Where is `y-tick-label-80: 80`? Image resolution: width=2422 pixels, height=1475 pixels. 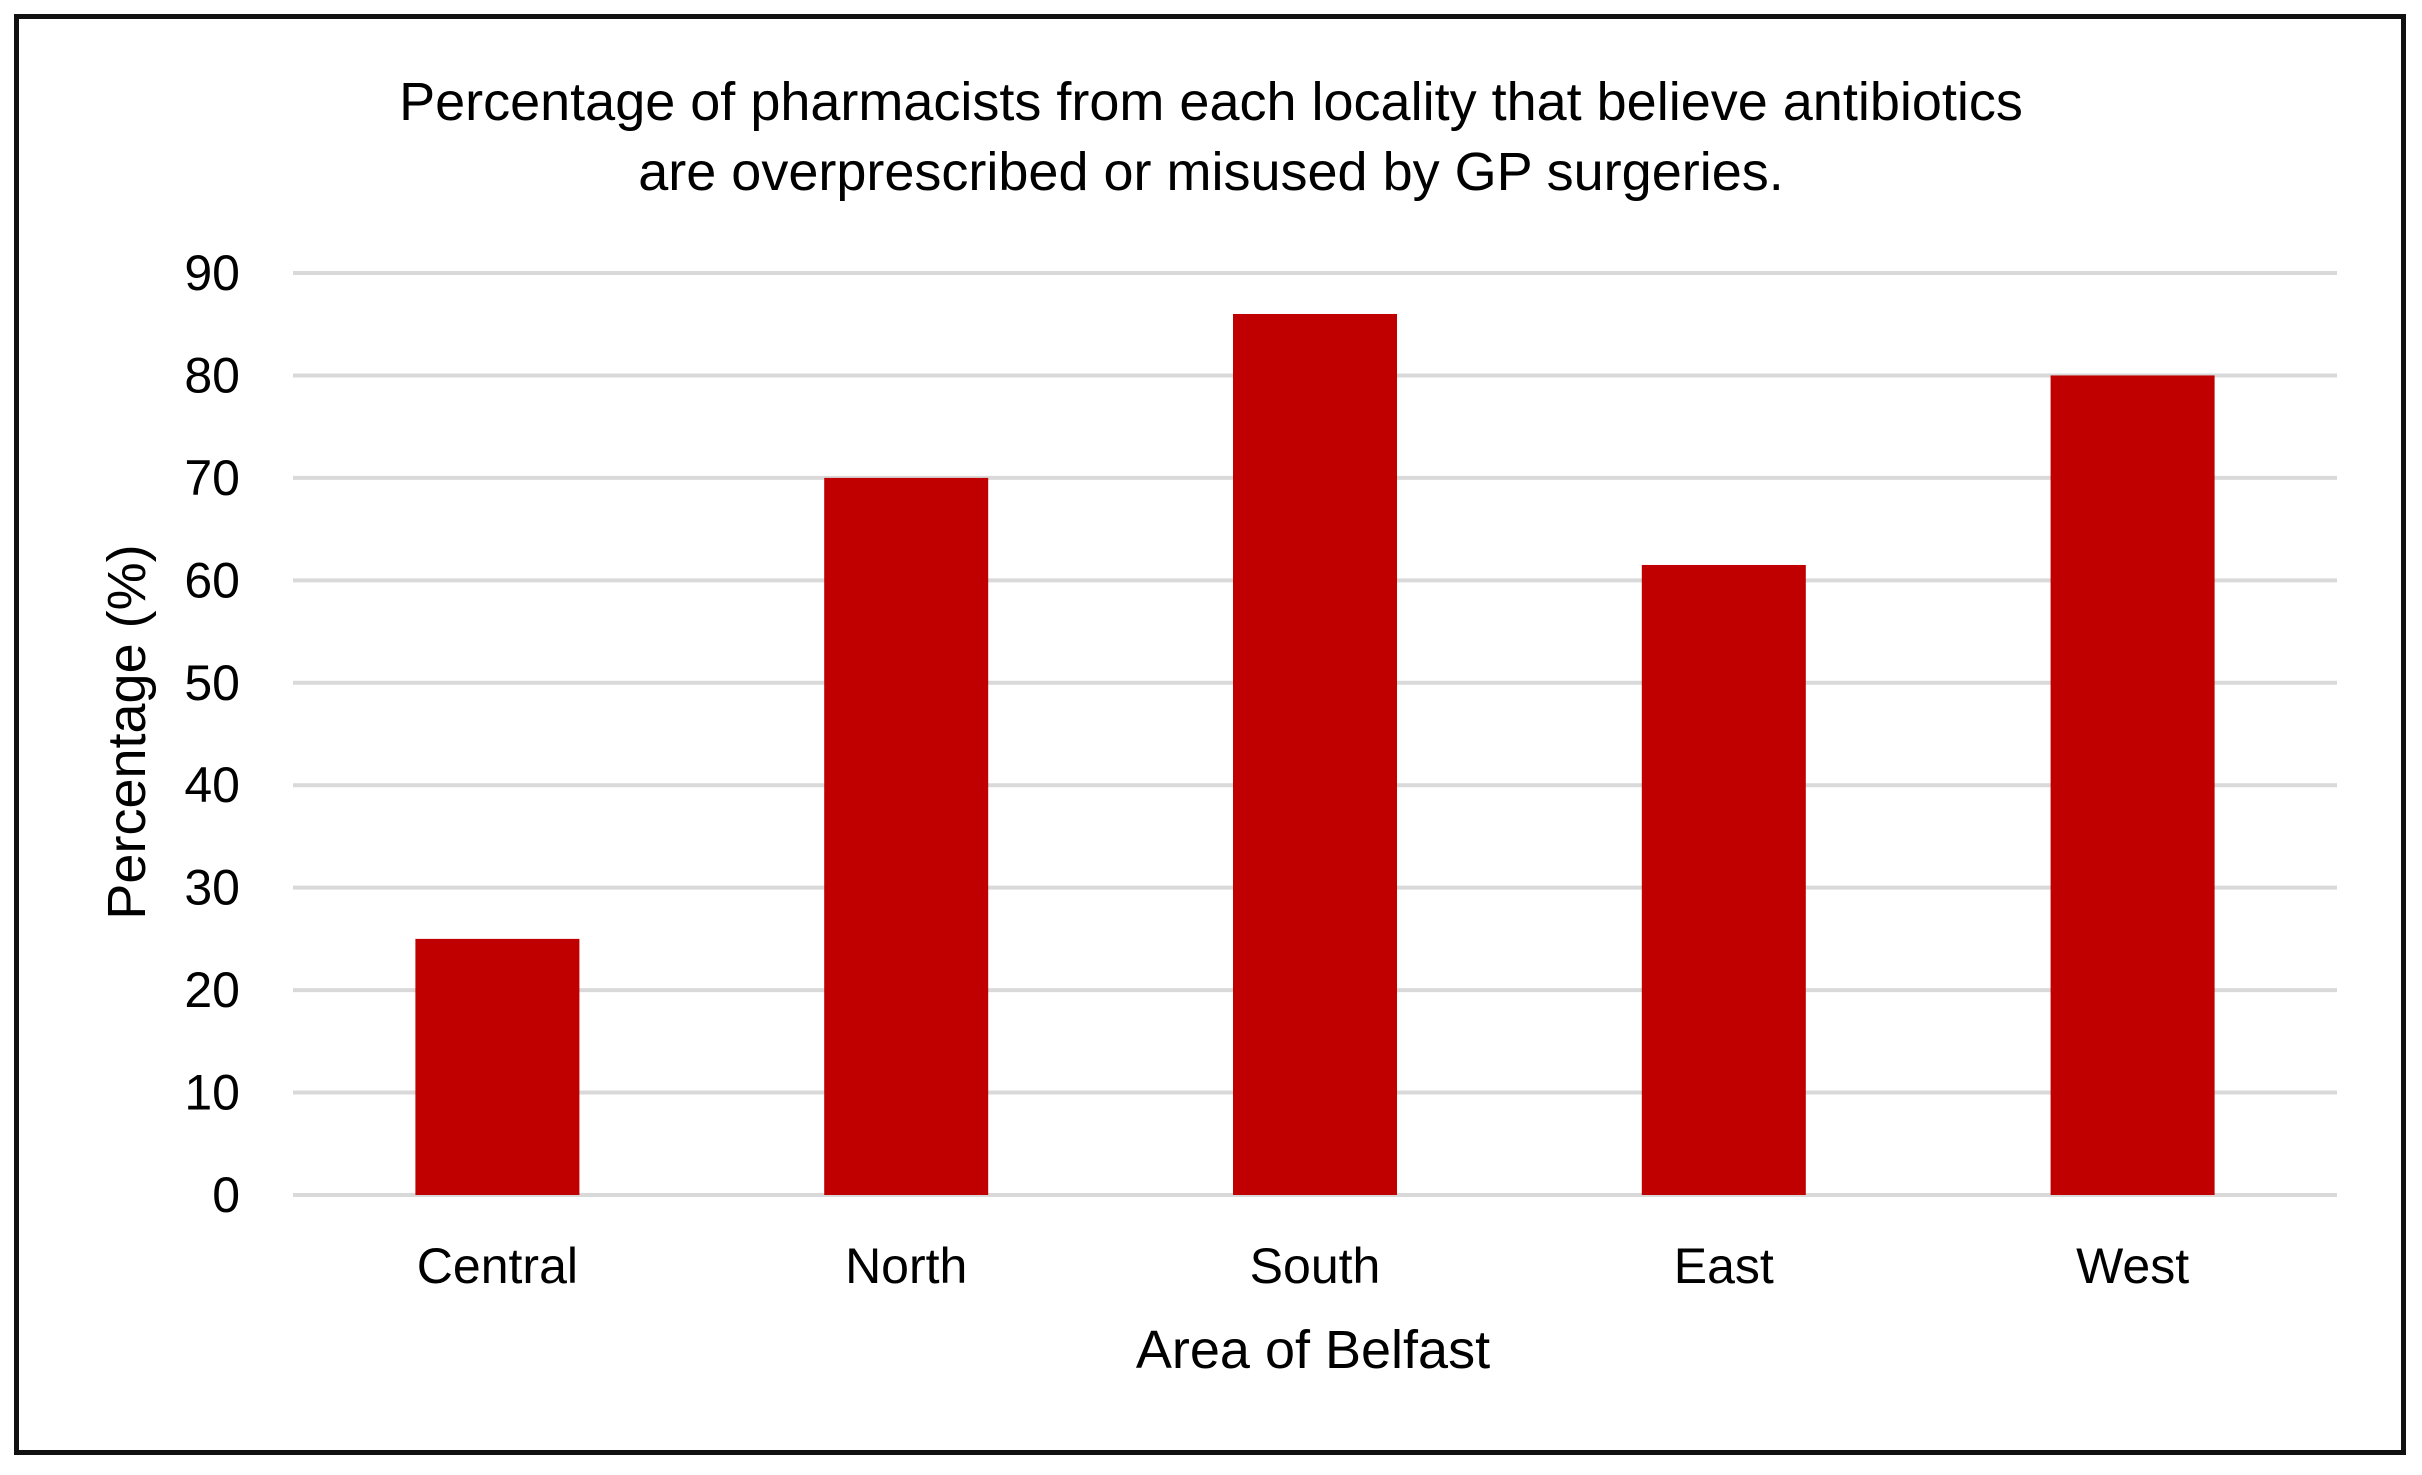
y-tick-label-80: 80 is located at coordinates (212, 375).